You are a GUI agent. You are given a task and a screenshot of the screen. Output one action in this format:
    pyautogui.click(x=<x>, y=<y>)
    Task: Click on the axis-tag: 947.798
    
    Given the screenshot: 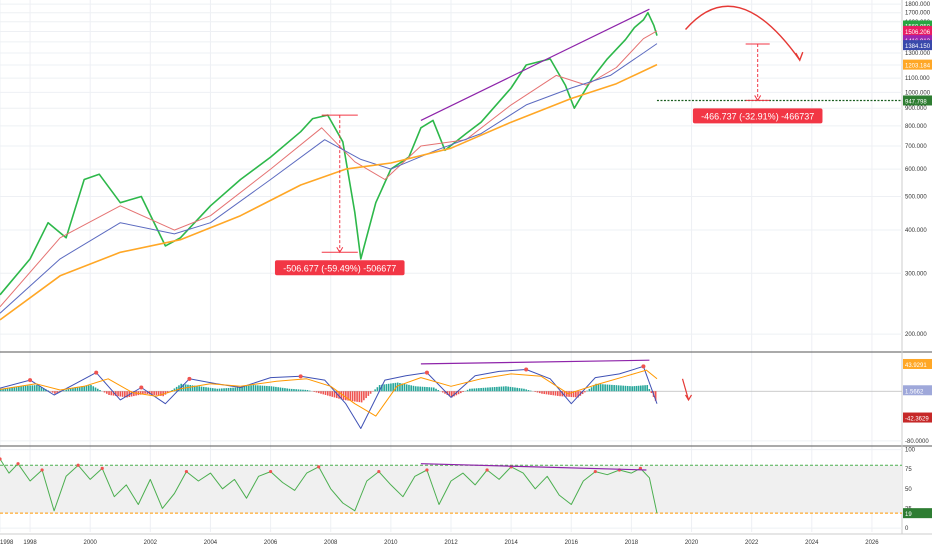 What is the action you would take?
    pyautogui.click(x=917, y=100)
    